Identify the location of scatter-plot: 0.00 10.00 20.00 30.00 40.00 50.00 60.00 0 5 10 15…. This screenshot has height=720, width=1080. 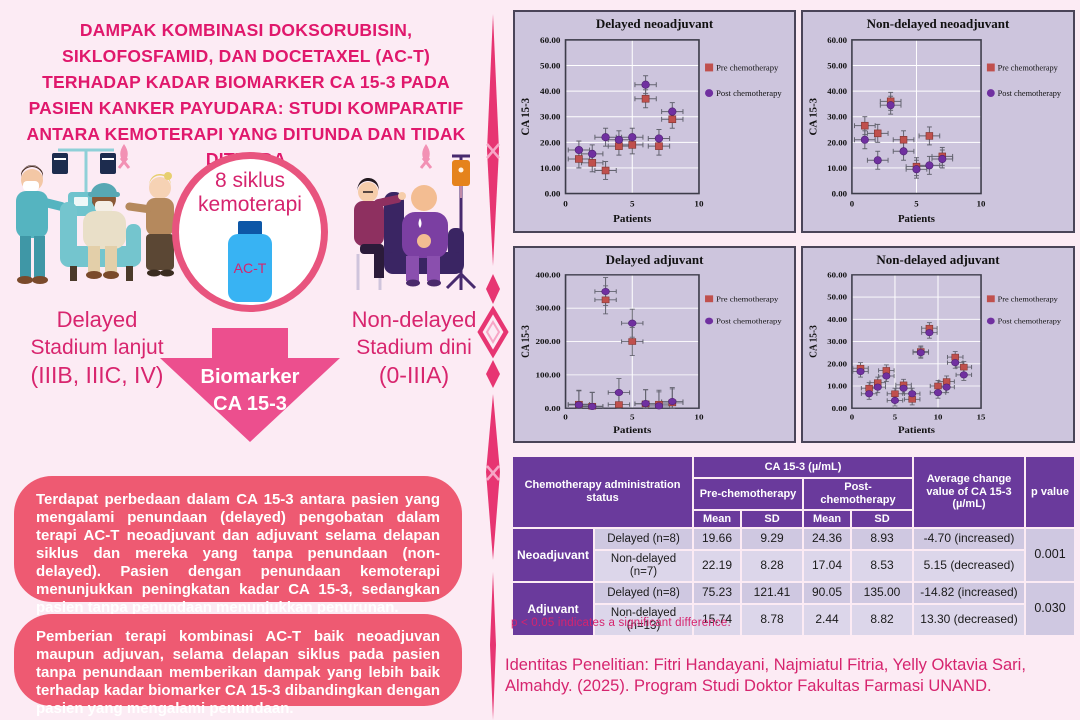
(934, 353).